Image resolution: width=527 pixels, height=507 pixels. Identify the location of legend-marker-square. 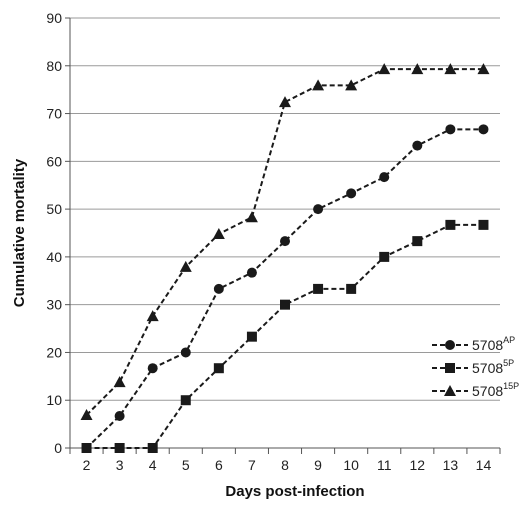
(450, 368).